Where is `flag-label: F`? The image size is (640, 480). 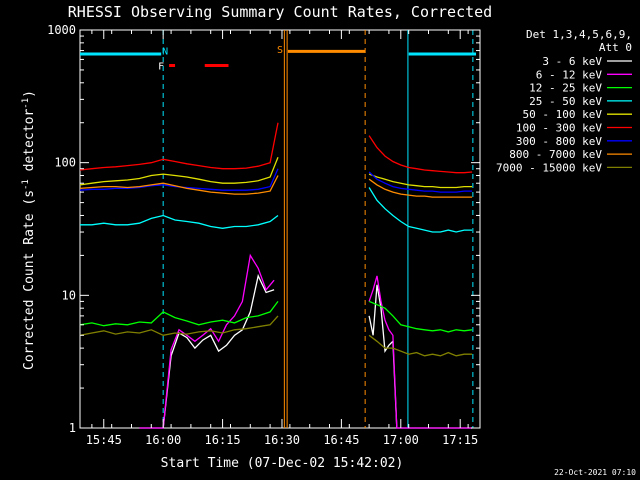 flag-label: F is located at coordinates (161, 67).